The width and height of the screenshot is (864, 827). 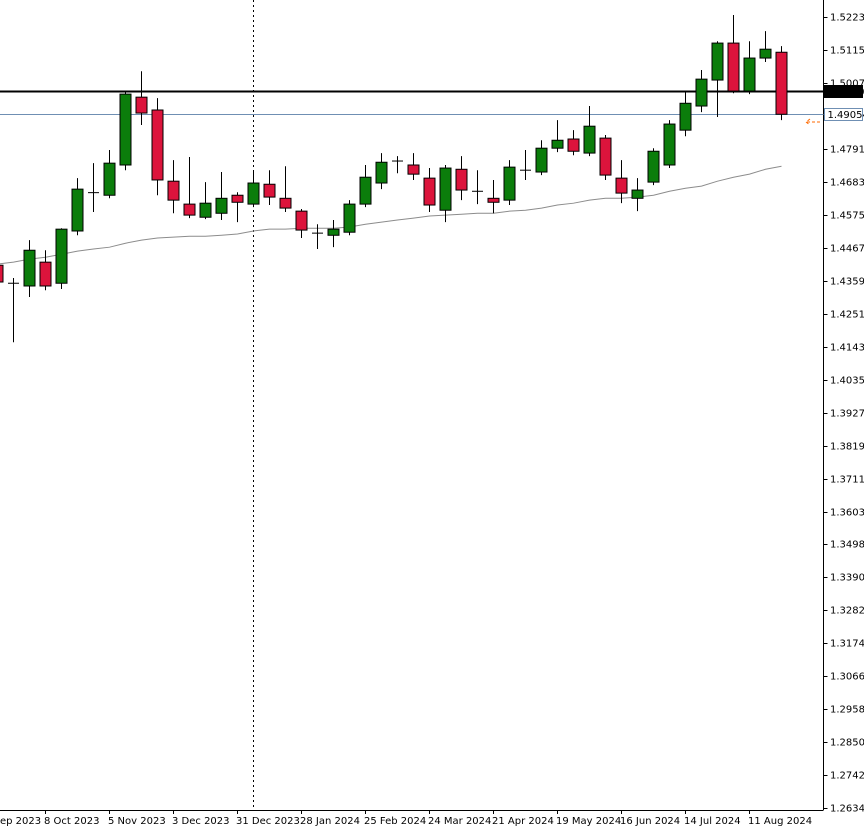 I want to click on y-tick-label: 1.29580, so click(x=847, y=710).